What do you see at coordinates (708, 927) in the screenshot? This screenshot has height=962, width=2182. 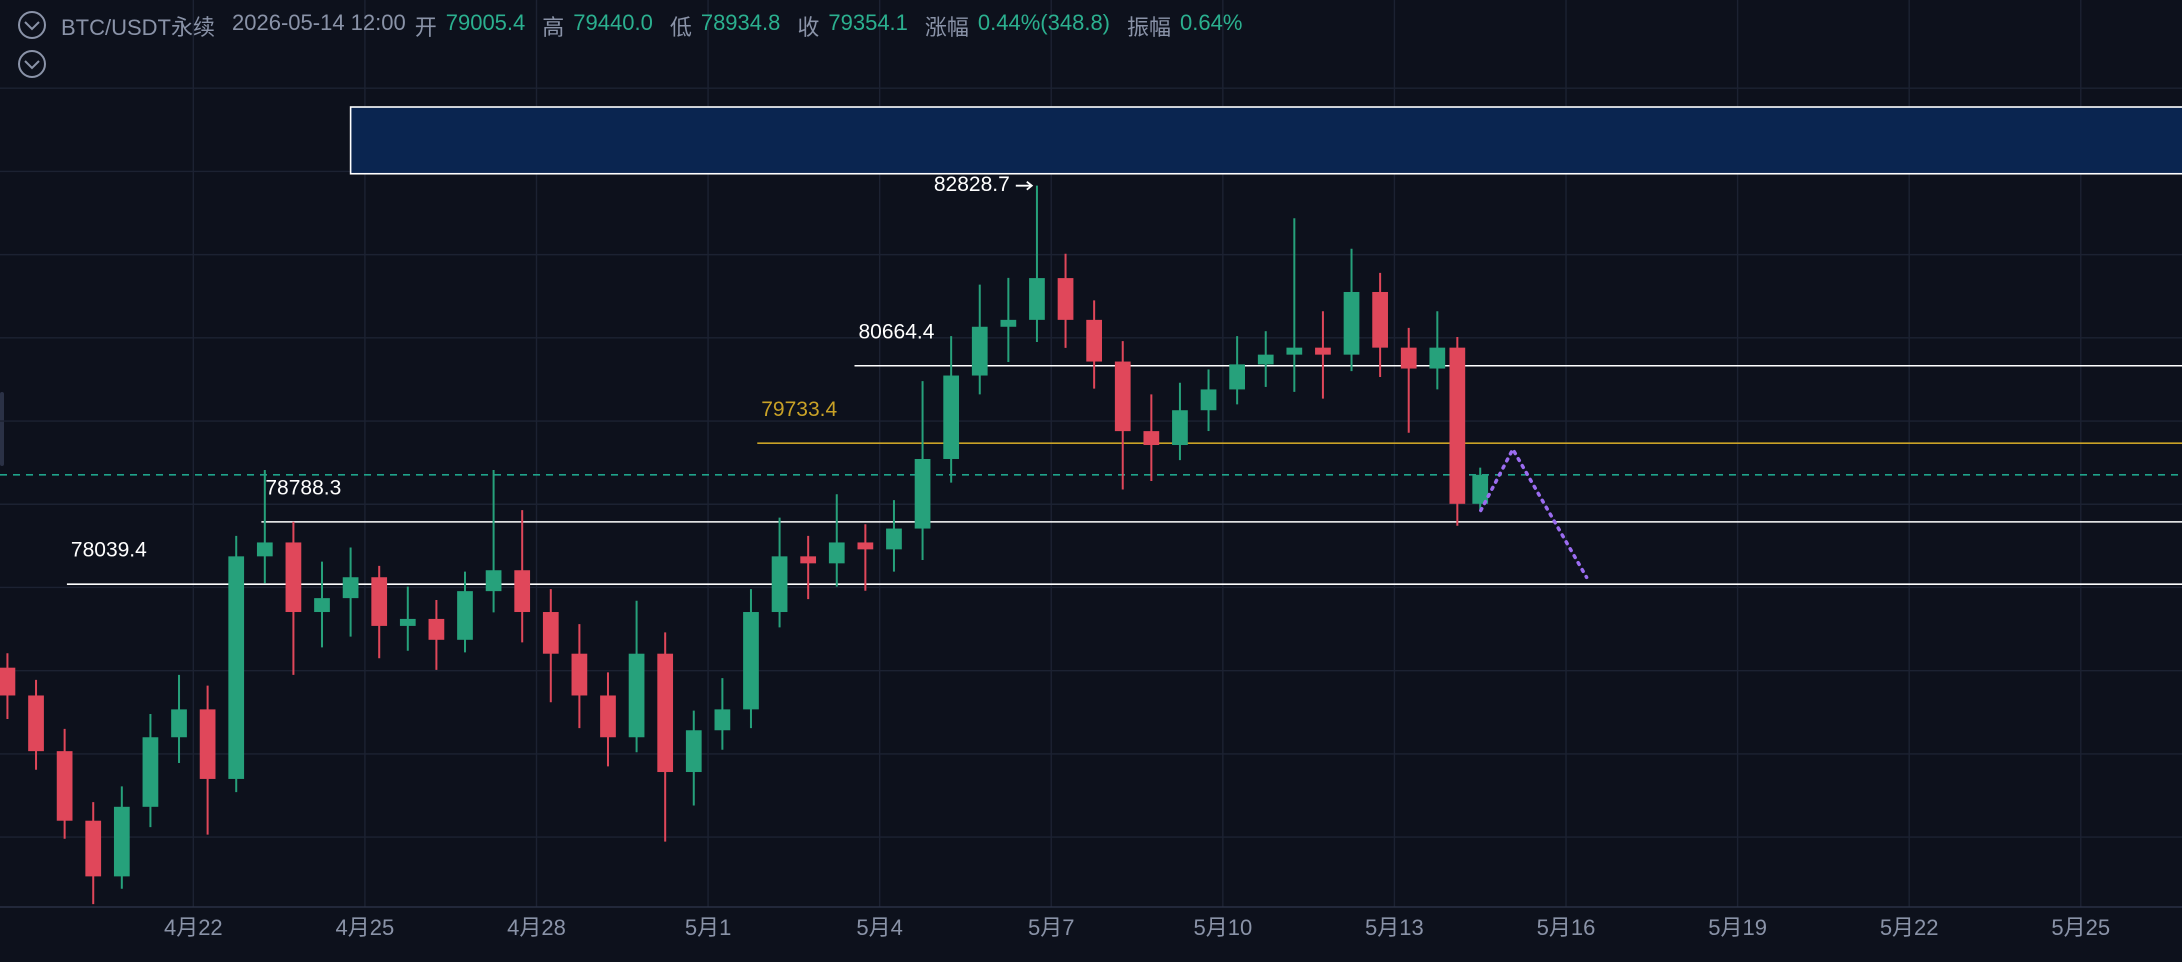 I see `x-tick-label: 5月1` at bounding box center [708, 927].